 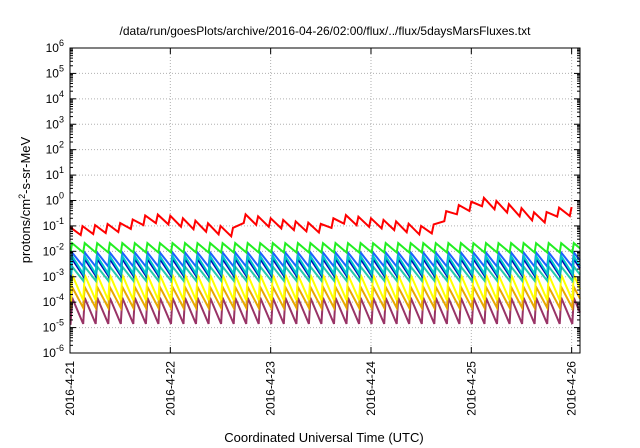 I want to click on y-axis-label-rest: -s-sr-MeV, so click(x=25, y=164).